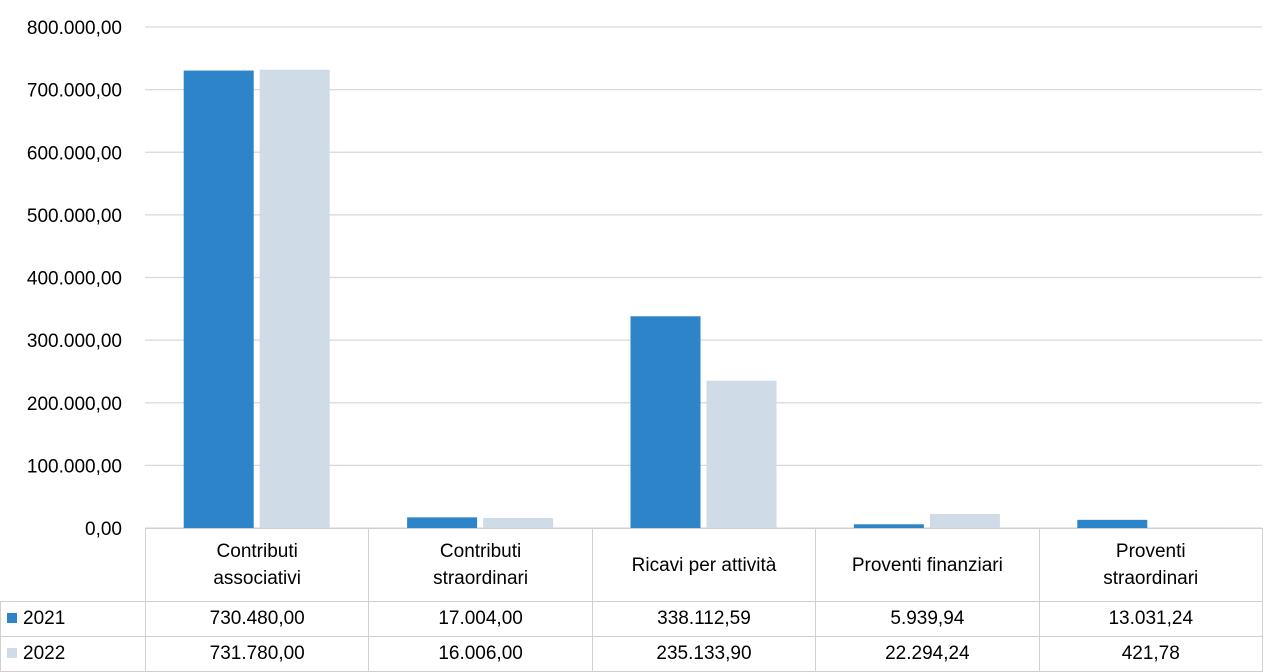 The image size is (1271, 672). What do you see at coordinates (73, 619) in the screenshot?
I see `legend-entry: 2021` at bounding box center [73, 619].